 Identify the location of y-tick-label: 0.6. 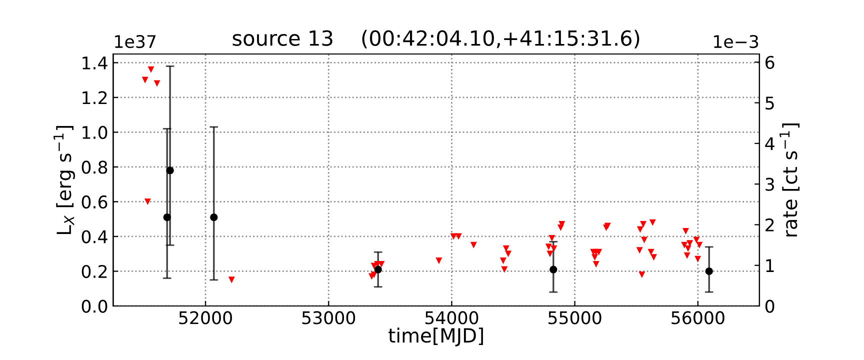
(95, 202).